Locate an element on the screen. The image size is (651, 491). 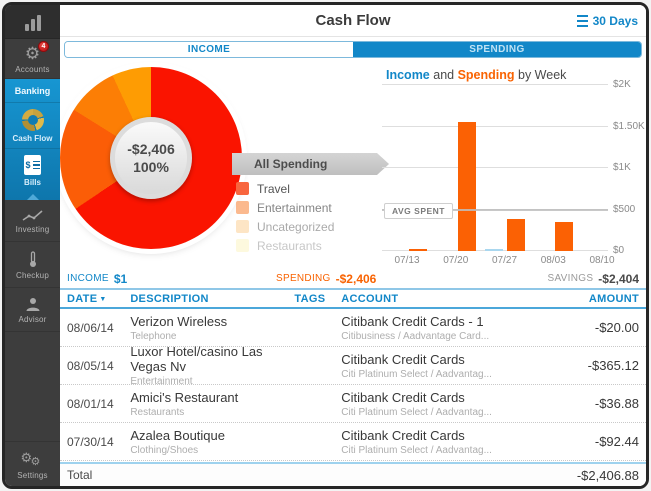
bar-plot-area: AVG SPENT is located at coordinates (496, 167).